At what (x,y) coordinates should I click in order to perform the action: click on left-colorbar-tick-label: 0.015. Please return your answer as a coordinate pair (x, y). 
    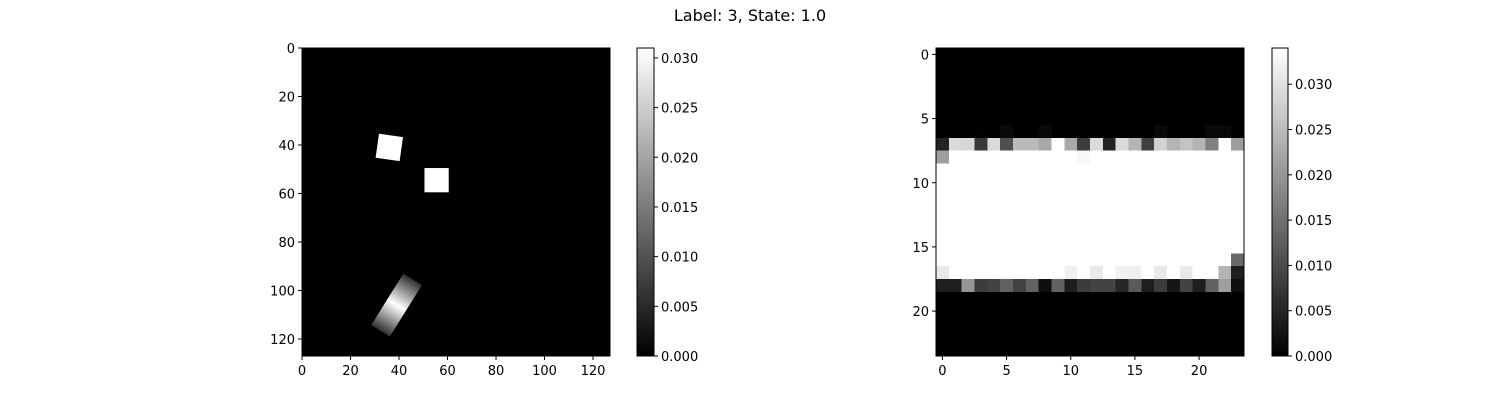
    Looking at the image, I should click on (679, 208).